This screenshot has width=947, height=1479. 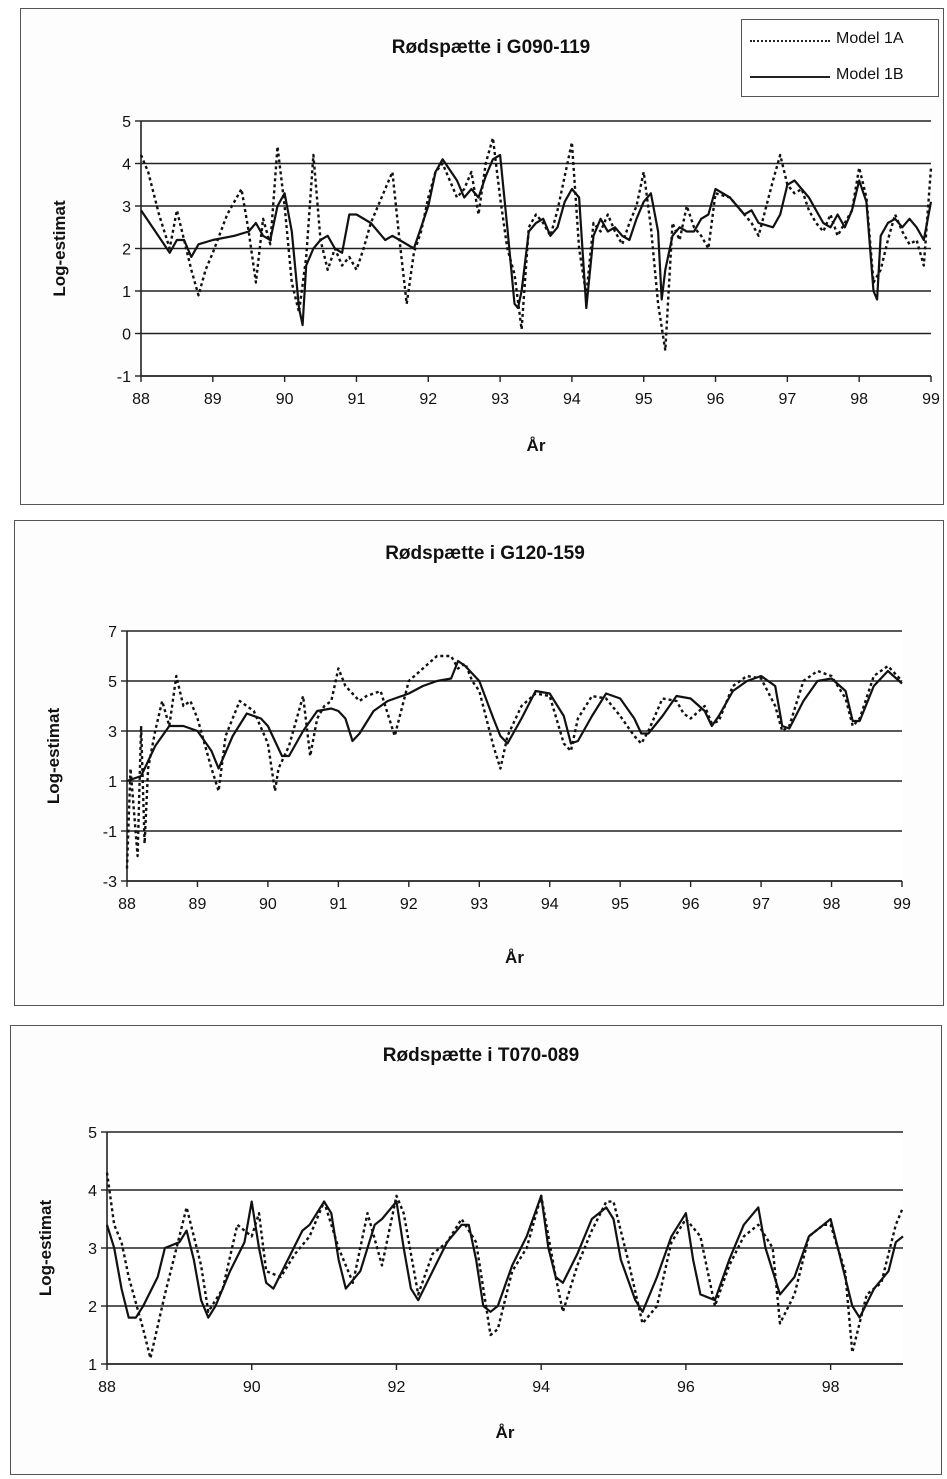 I want to click on legend-label-model-1a: Model 1A, so click(x=870, y=38).